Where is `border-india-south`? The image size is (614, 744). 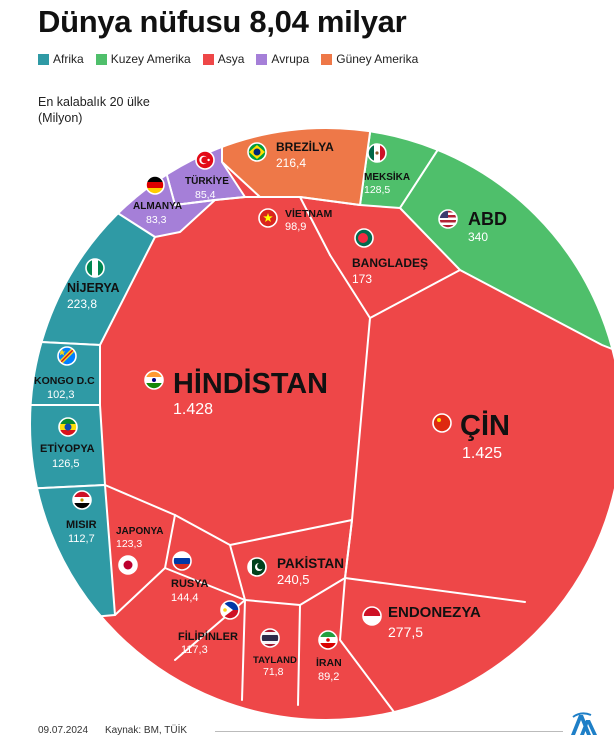 border-india-south is located at coordinates (228, 515).